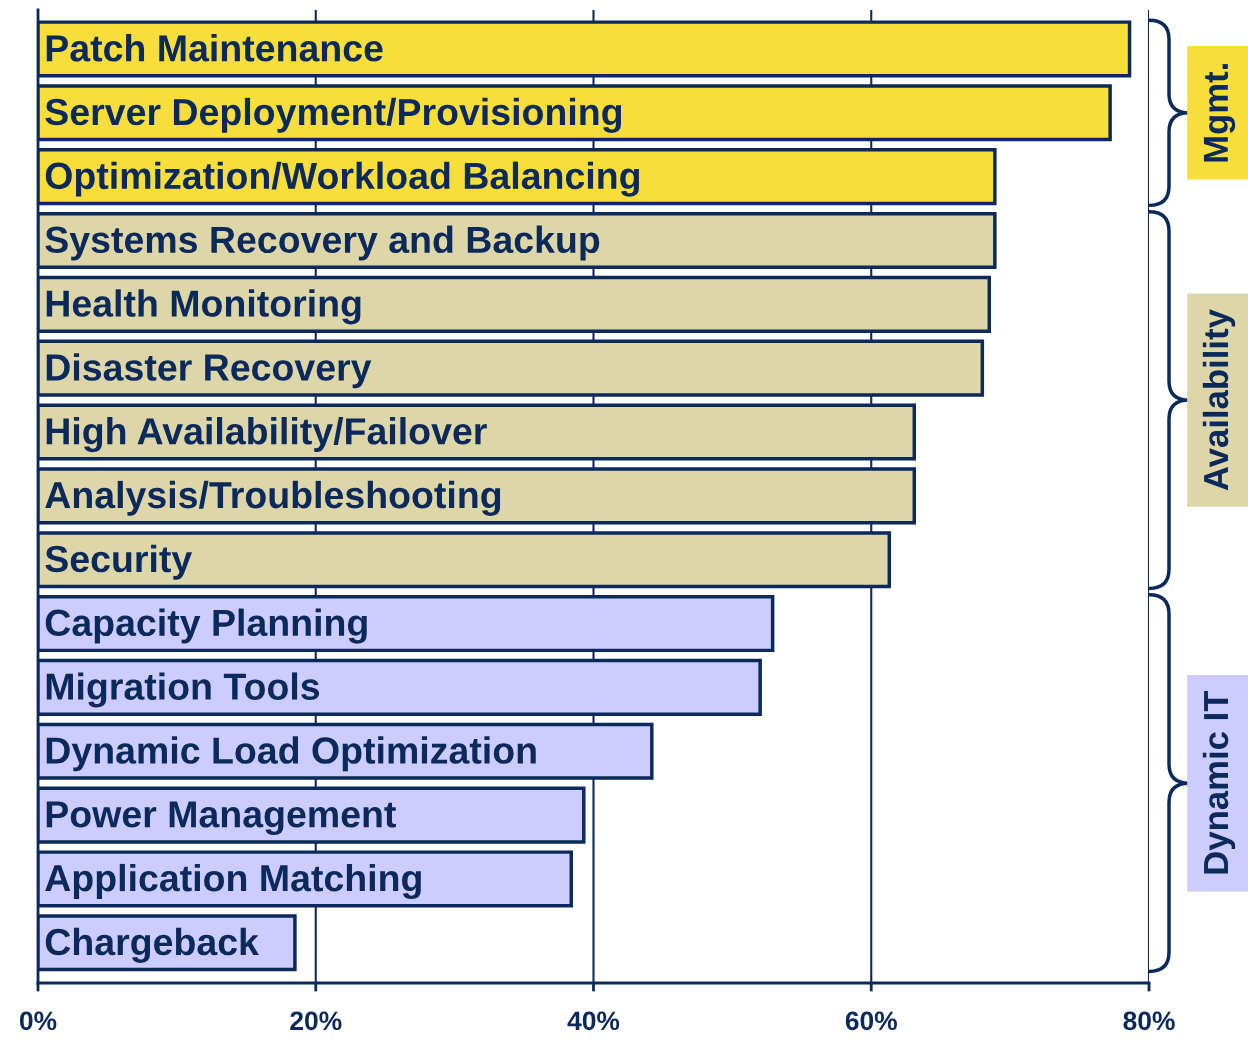 Image resolution: width=1248 pixels, height=1059 pixels. Describe the element at coordinates (209, 371) in the screenshot. I see `y-tick-label: Disaster Recovery` at that location.